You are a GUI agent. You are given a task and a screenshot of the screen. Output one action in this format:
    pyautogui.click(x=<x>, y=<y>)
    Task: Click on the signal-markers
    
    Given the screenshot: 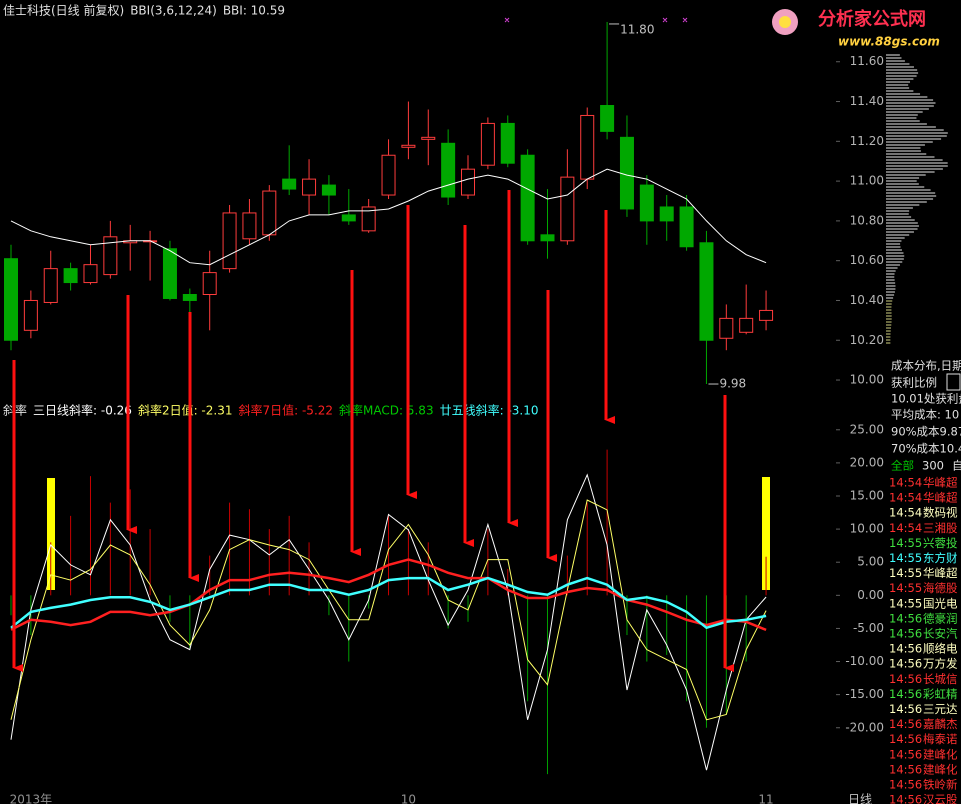 What is the action you would take?
    pyautogui.click(x=596, y=20)
    